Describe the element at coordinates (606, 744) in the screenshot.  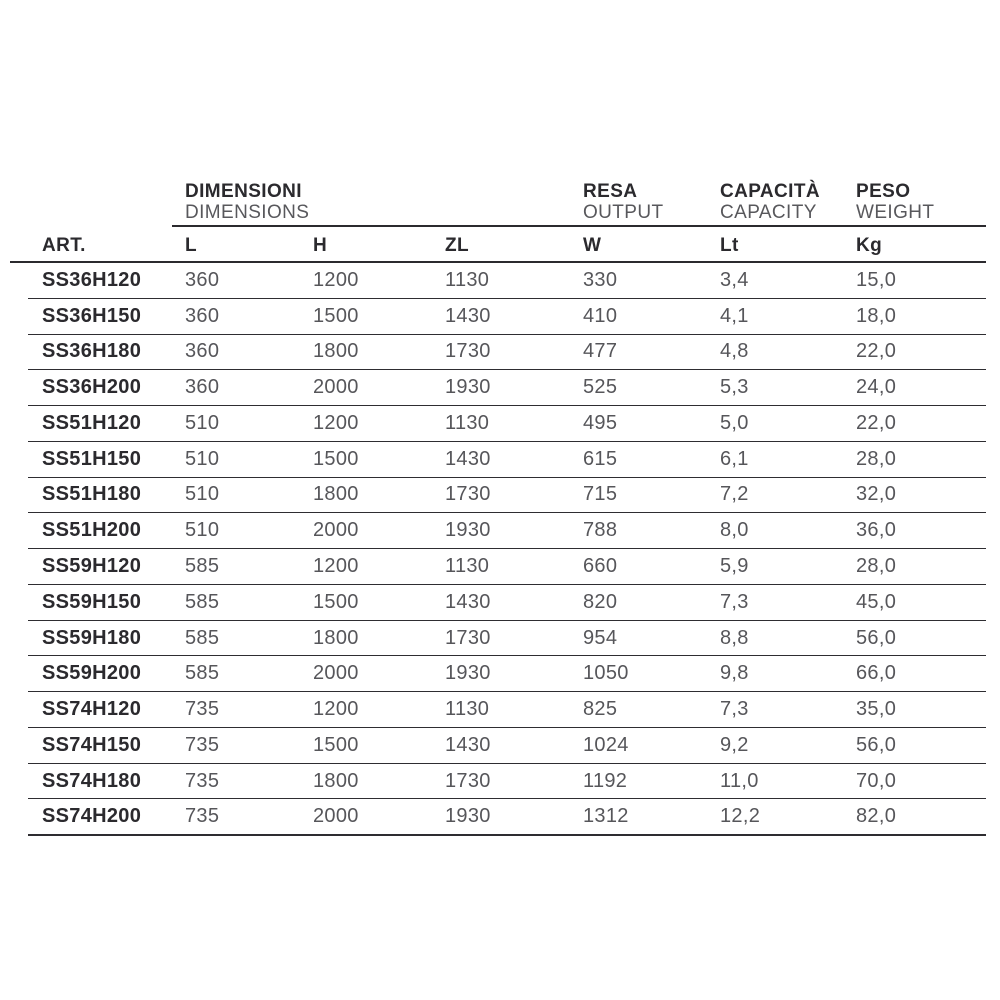
I see `value-cell: 1024` at that location.